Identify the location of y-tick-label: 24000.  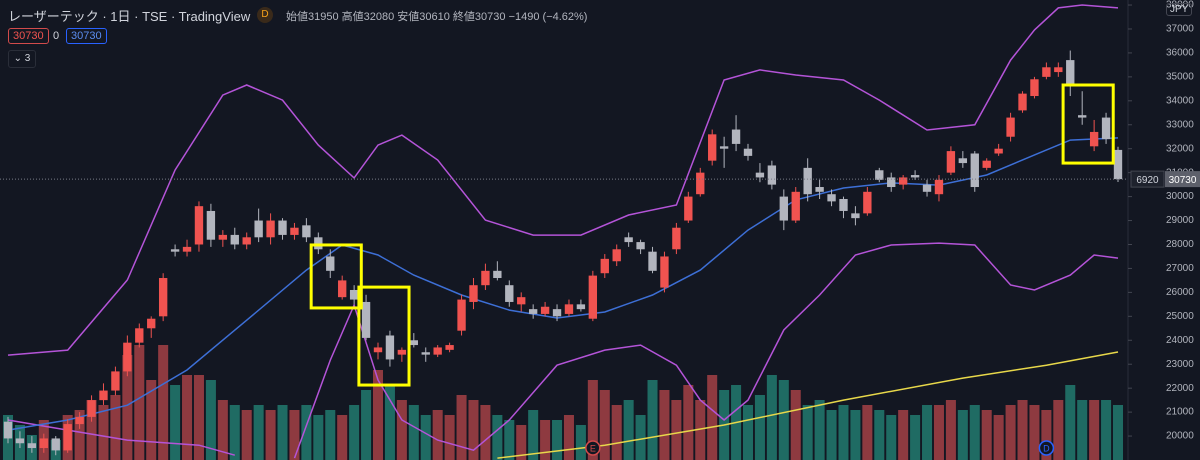
(1180, 340).